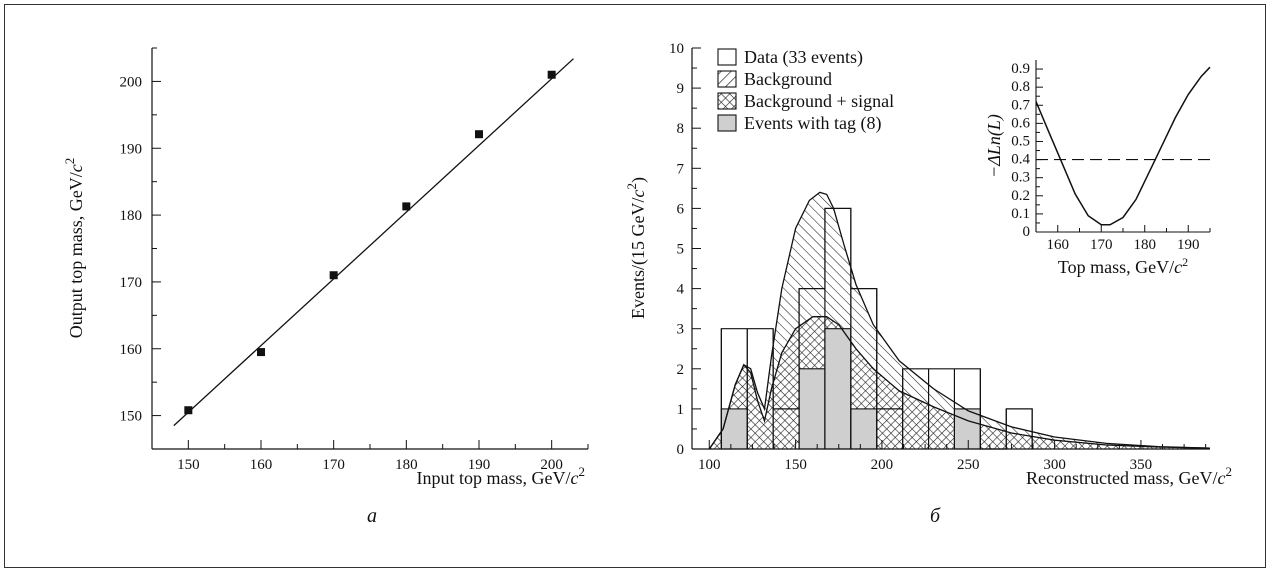 The image size is (1272, 574). Describe the element at coordinates (681, 330) in the screenshot. I see `panel-b-y-tick-label: 3` at that location.